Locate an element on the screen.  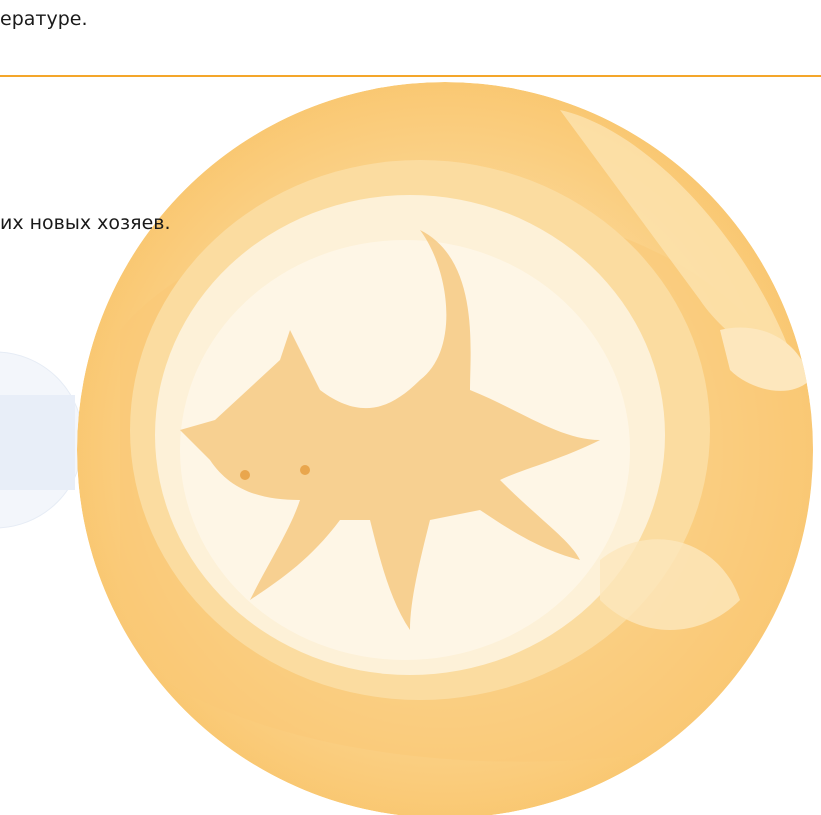
paragraph-end: ературе. is located at coordinates (44, 19).